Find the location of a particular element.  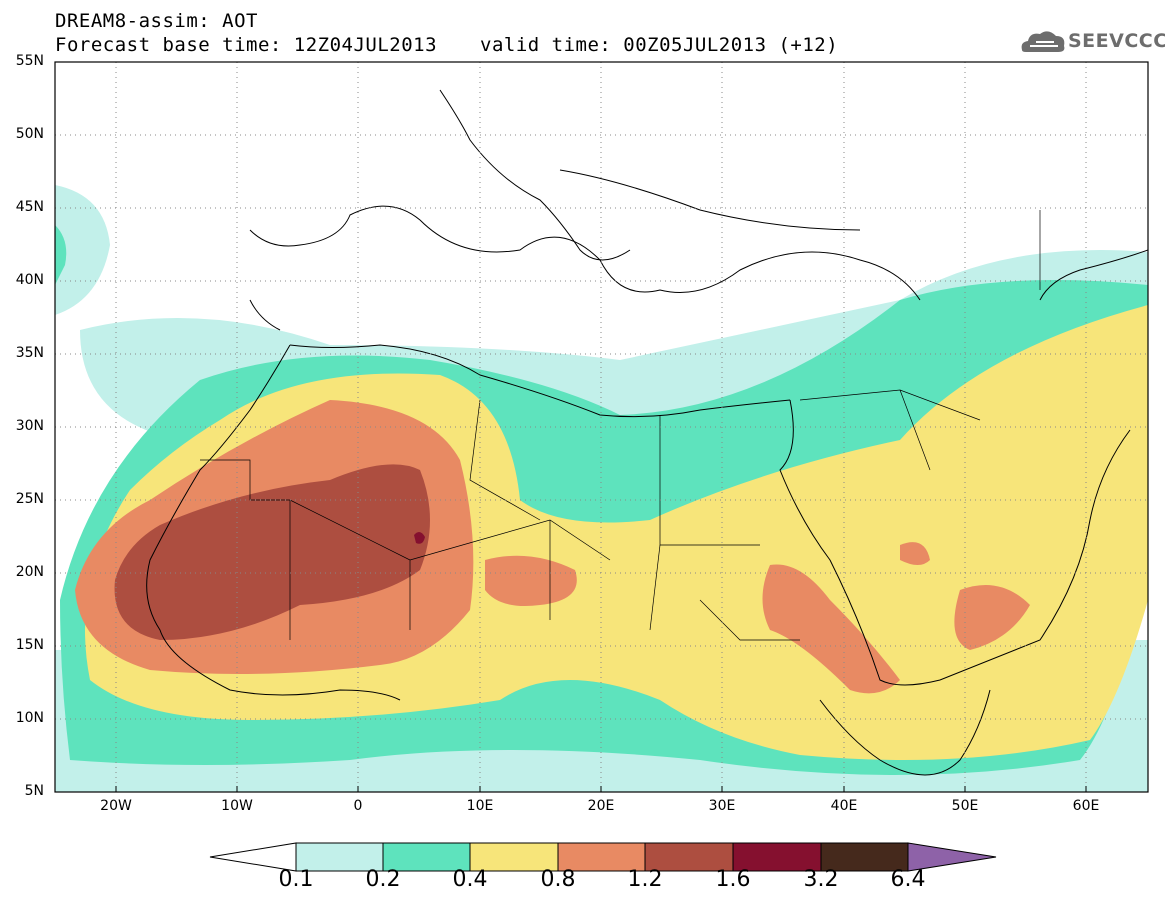

axis-ticks is located at coordinates (601, 789).